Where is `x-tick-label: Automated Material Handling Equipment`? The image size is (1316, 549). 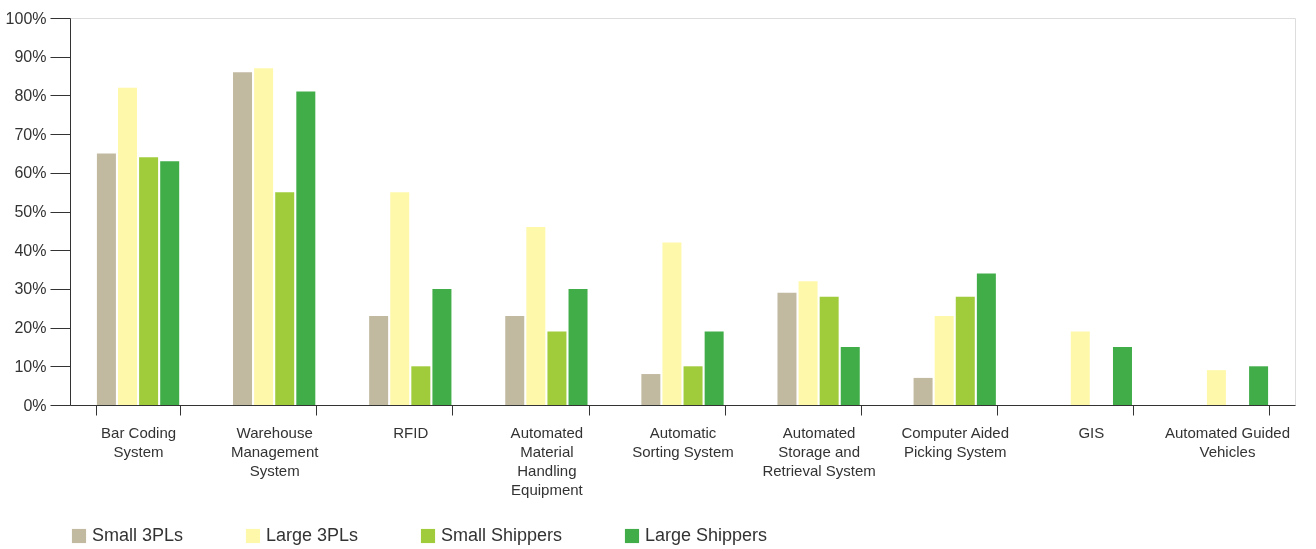
x-tick-label: Automated Material Handling Equipment is located at coordinates (547, 460).